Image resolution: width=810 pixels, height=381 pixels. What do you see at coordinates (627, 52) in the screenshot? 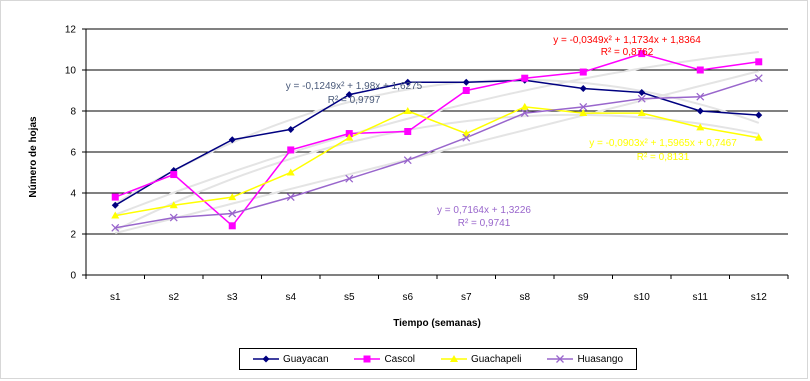
I see `trendline-r-squared: R² = 0,8762` at bounding box center [627, 52].